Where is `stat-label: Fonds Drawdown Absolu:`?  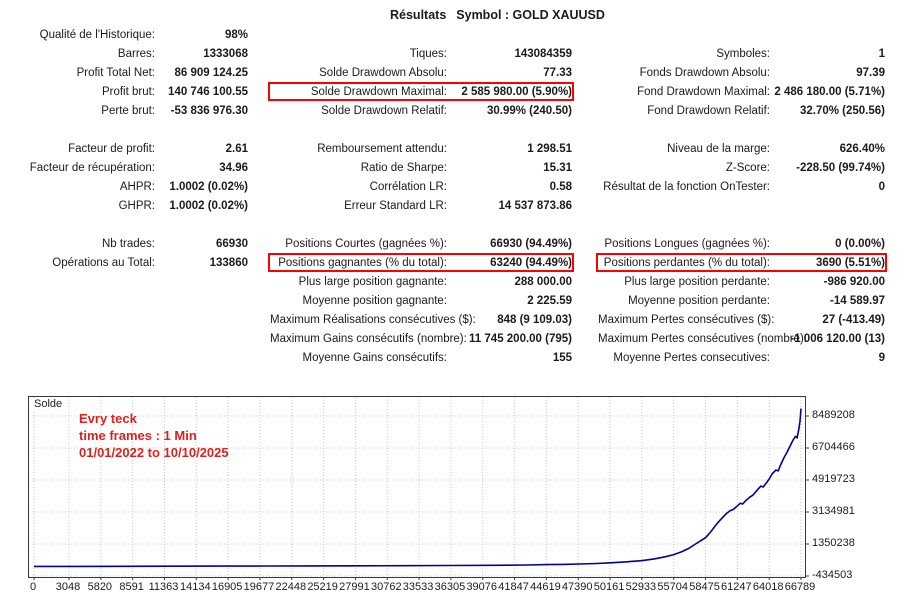 stat-label: Fonds Drawdown Absolu: is located at coordinates (704, 72).